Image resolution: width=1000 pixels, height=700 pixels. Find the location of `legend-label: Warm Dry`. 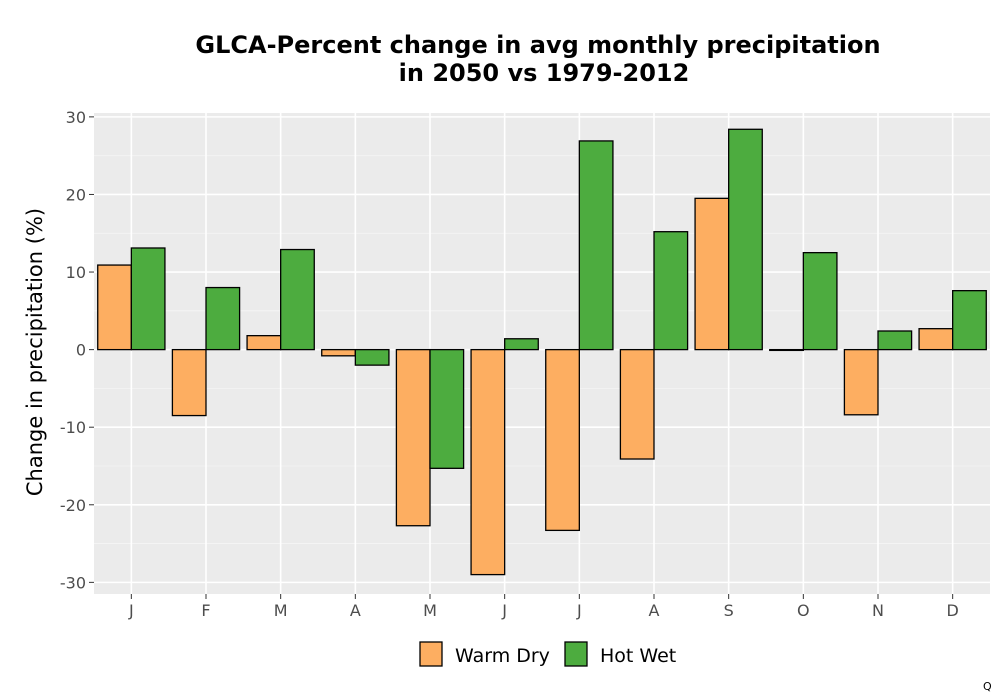

legend-label: Warm Dry is located at coordinates (502, 656).